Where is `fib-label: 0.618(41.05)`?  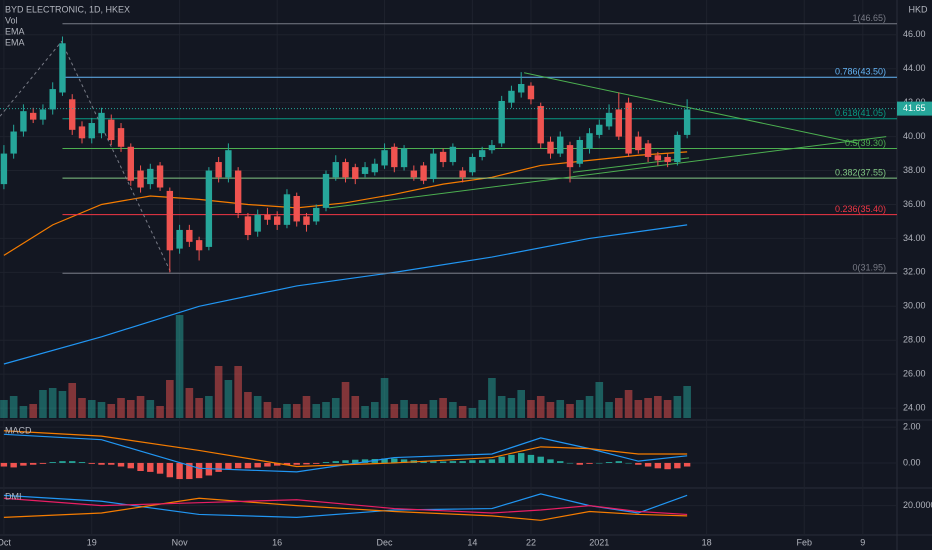
fib-label: 0.618(41.05) is located at coordinates (860, 113).